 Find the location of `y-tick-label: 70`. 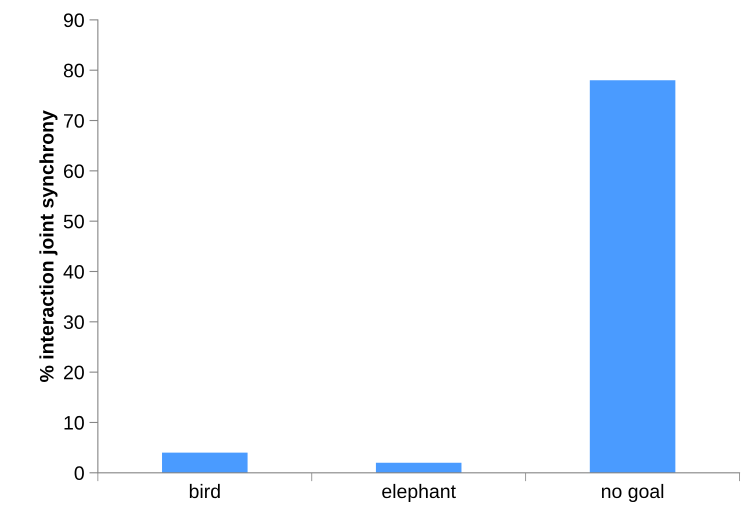

y-tick-label: 70 is located at coordinates (74, 121).